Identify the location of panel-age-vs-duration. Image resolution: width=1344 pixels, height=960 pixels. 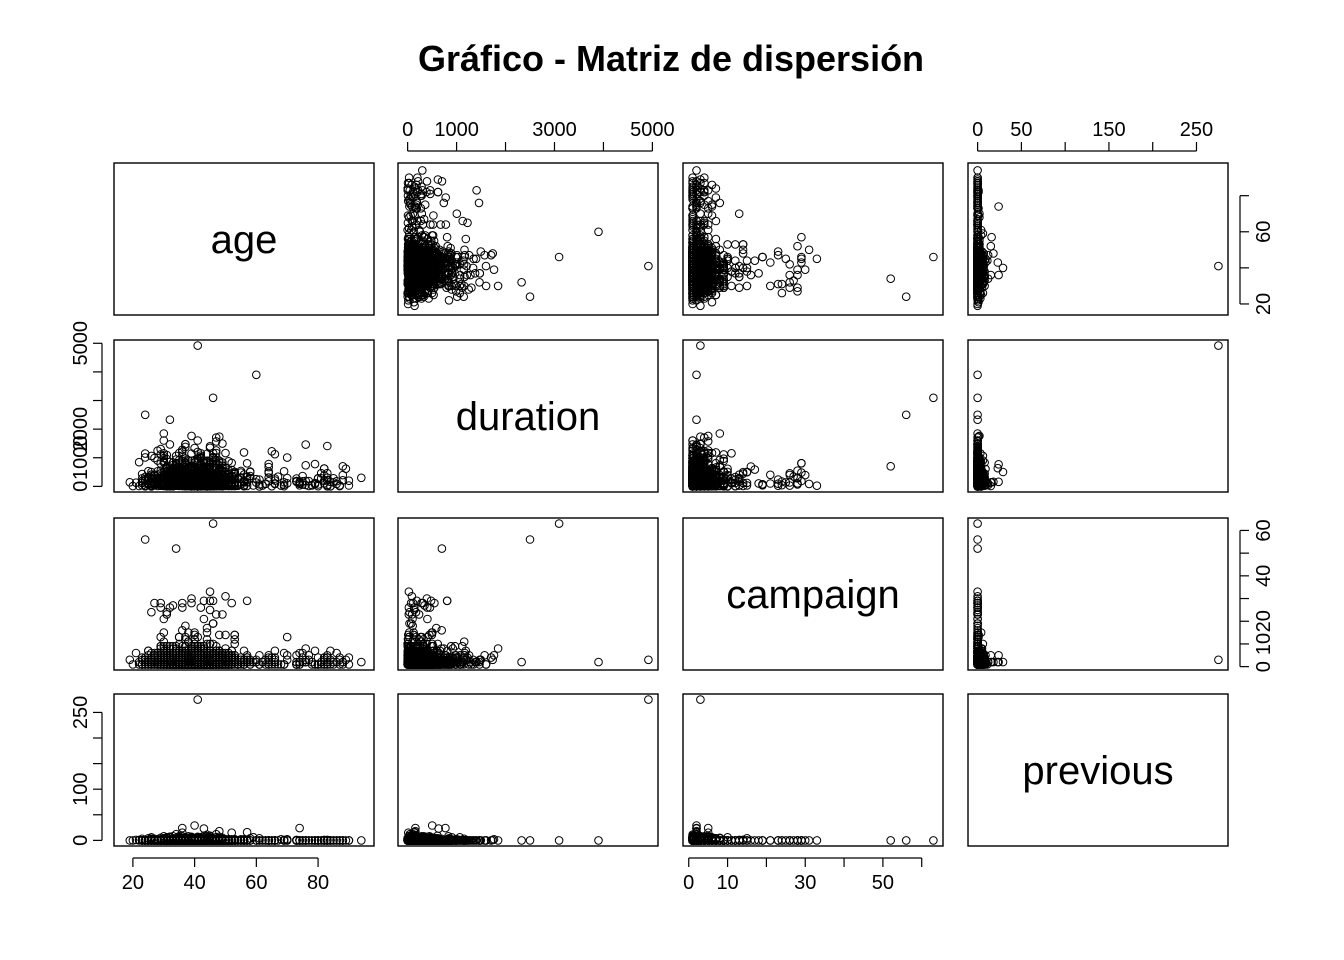
(528, 239).